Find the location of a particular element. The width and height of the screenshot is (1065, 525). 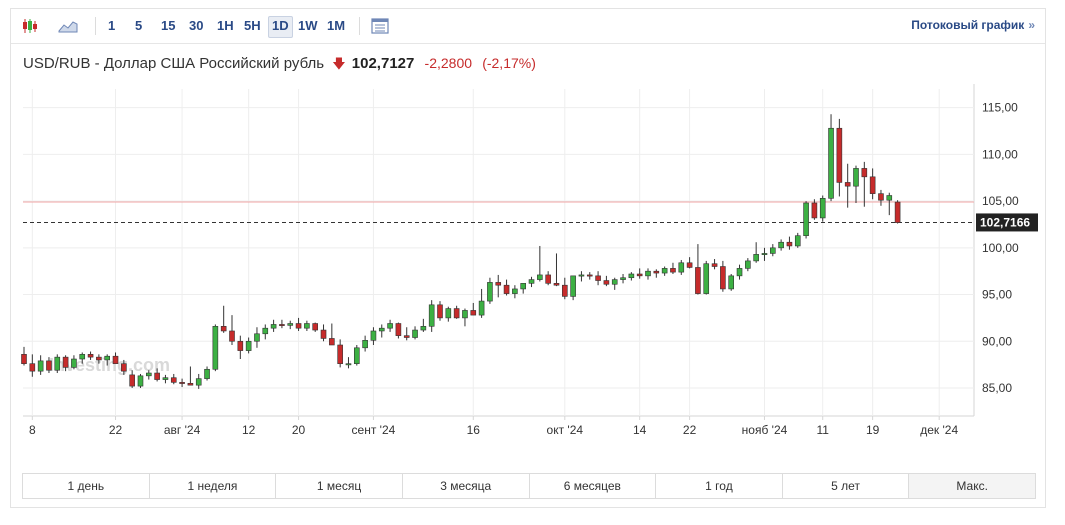

interval-1w-button: 1W is located at coordinates (308, 25).